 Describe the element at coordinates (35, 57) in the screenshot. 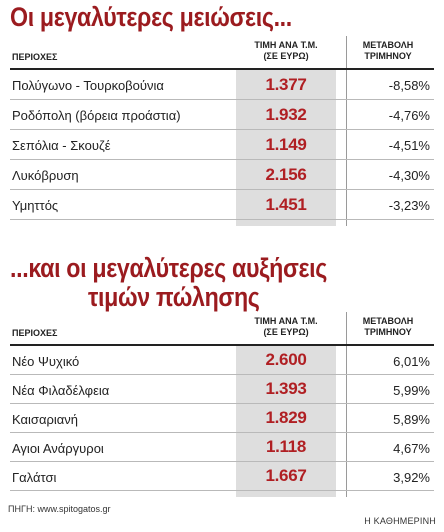

I see `table1-header-area: ΠΕΡΙΟΧΕΣ` at that location.